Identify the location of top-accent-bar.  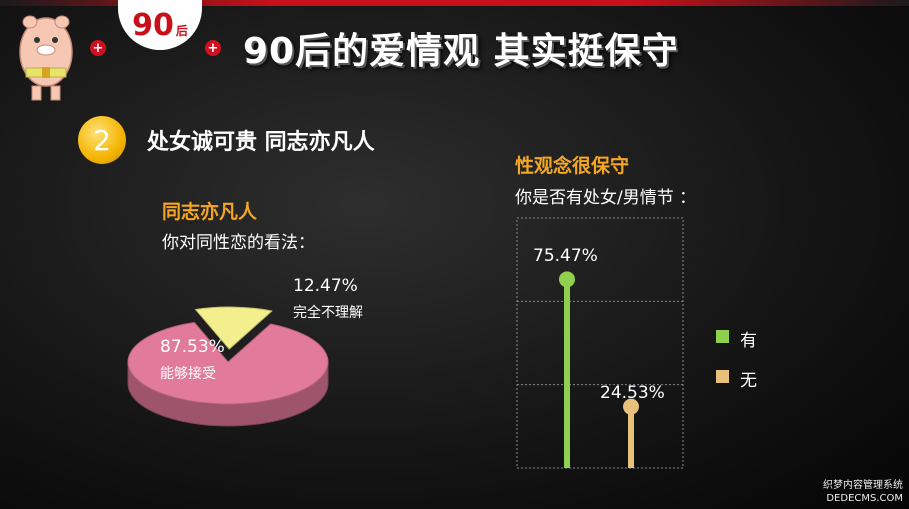
(454, 3).